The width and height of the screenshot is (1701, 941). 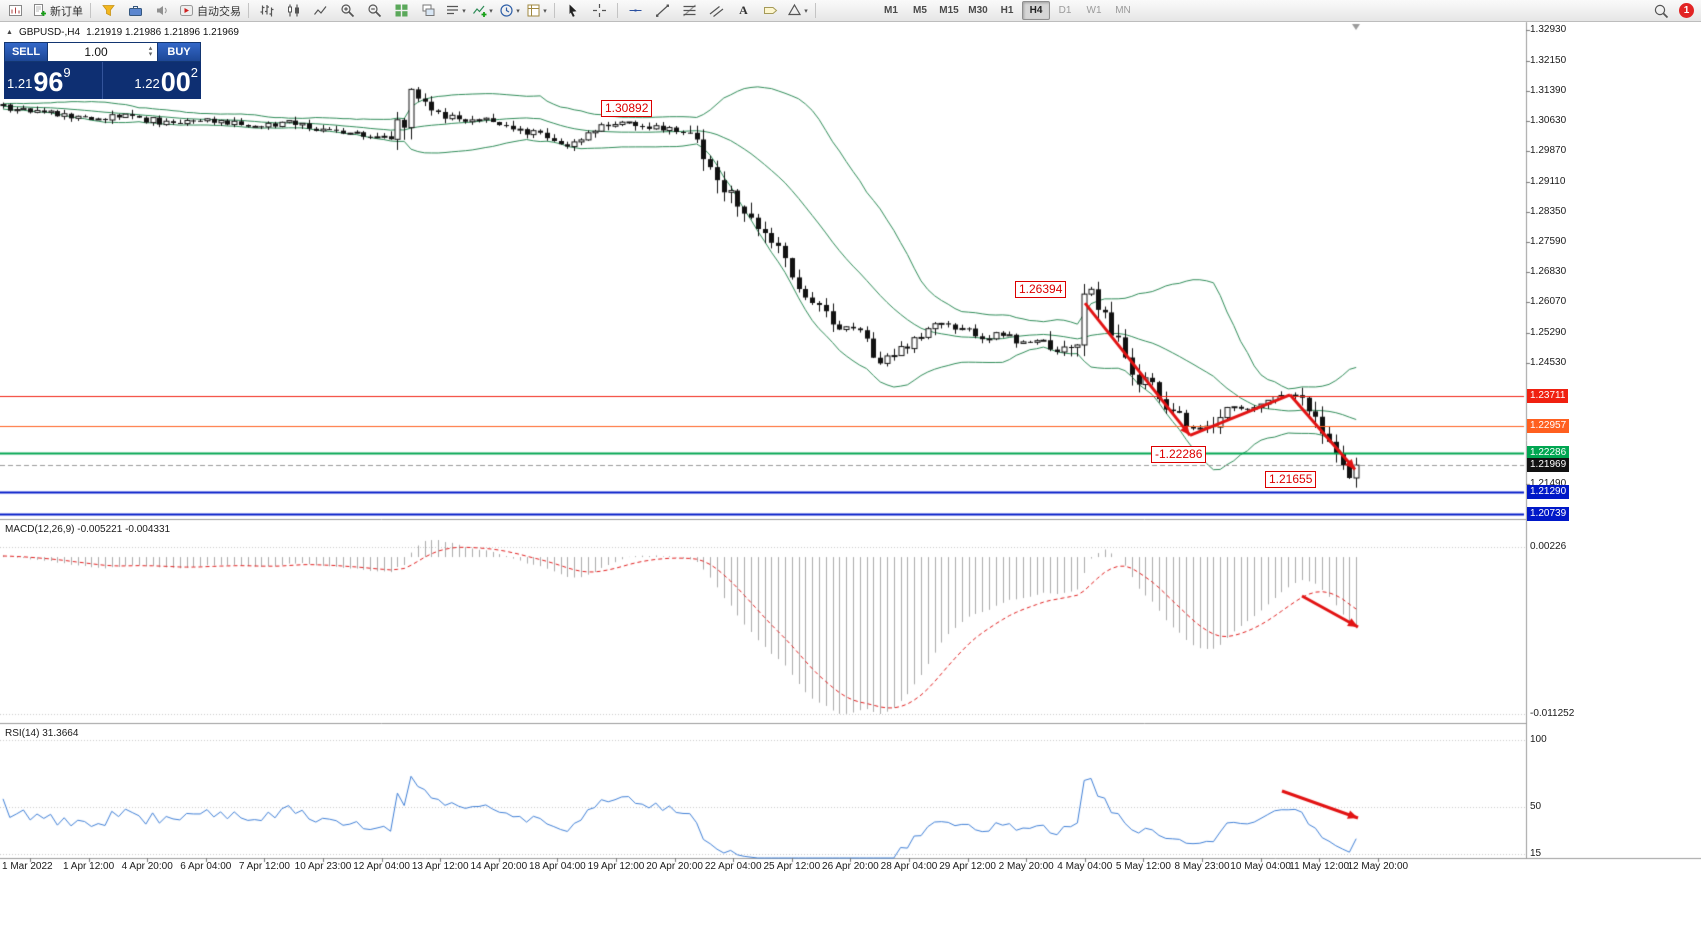 What do you see at coordinates (1094, 10) in the screenshot?
I see `timeframe-button-w1: W1` at bounding box center [1094, 10].